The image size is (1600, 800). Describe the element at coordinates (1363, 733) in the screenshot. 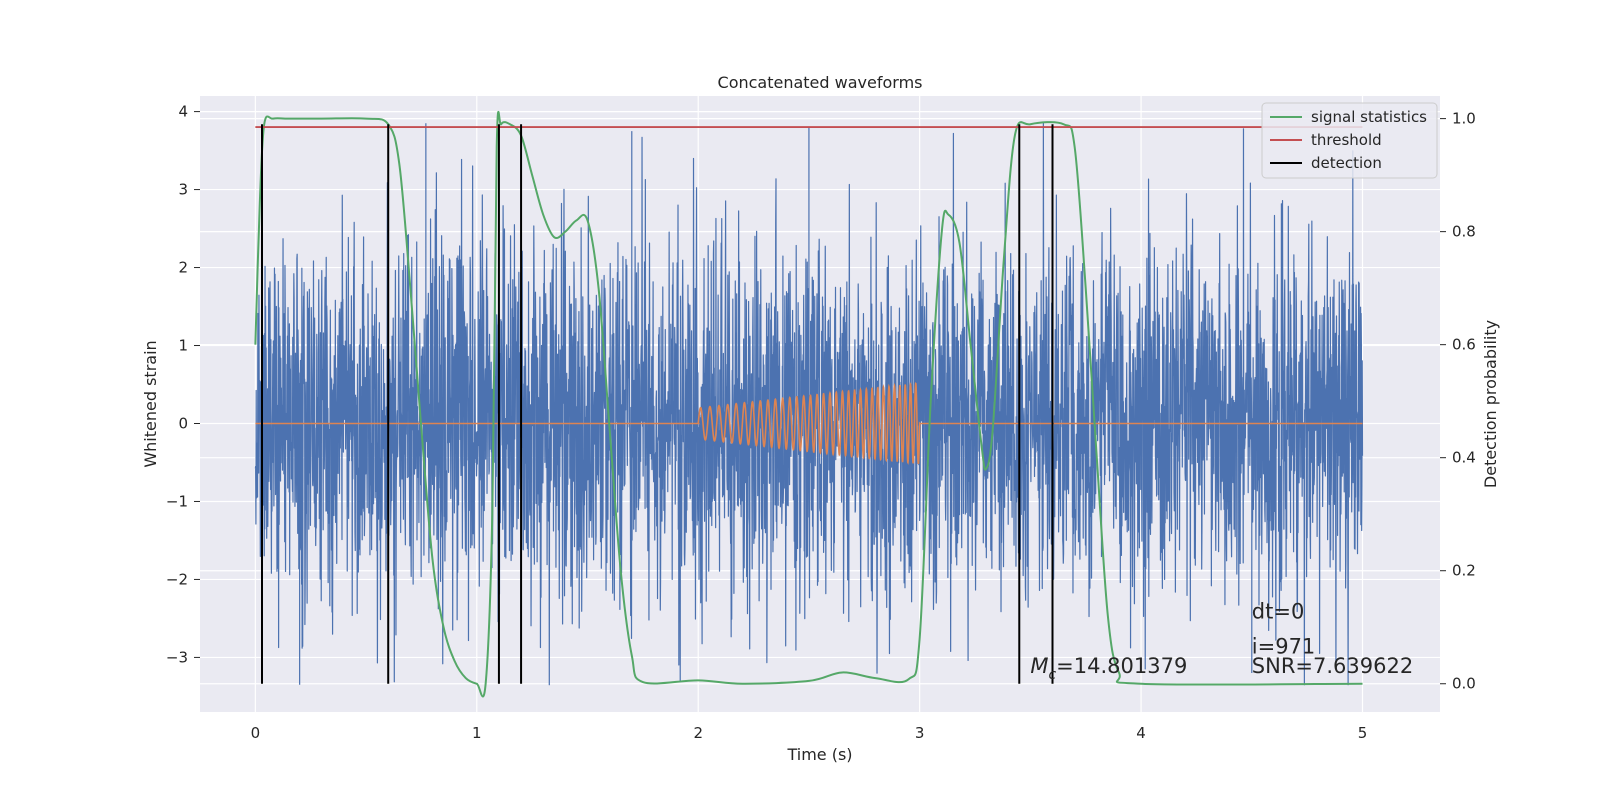

I see `x-tick-label: 5` at that location.